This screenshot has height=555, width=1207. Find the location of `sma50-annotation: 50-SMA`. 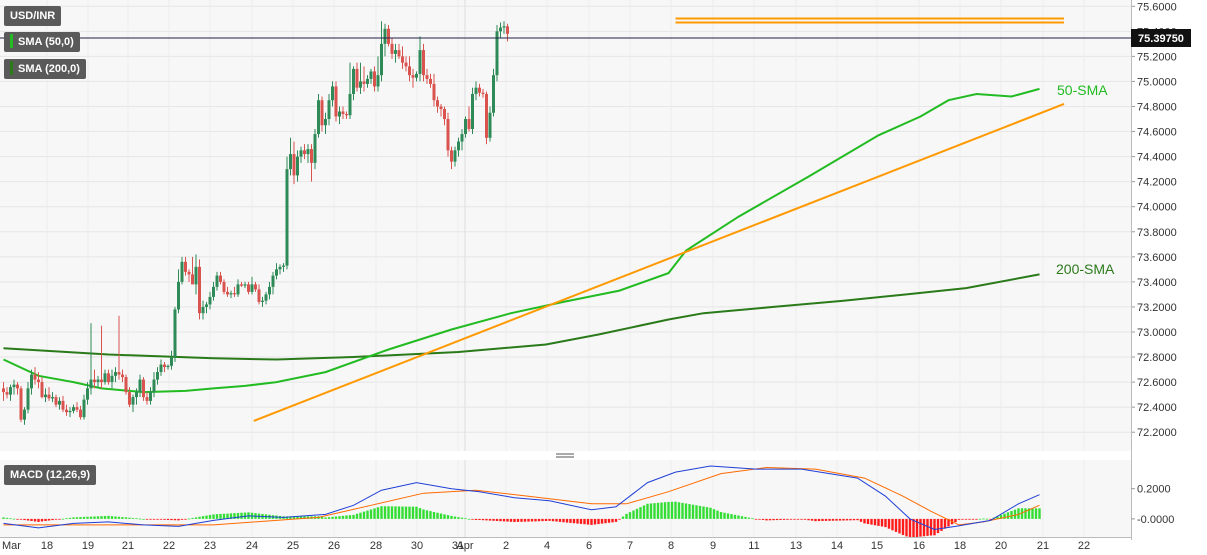

sma50-annotation: 50-SMA is located at coordinates (1082, 90).